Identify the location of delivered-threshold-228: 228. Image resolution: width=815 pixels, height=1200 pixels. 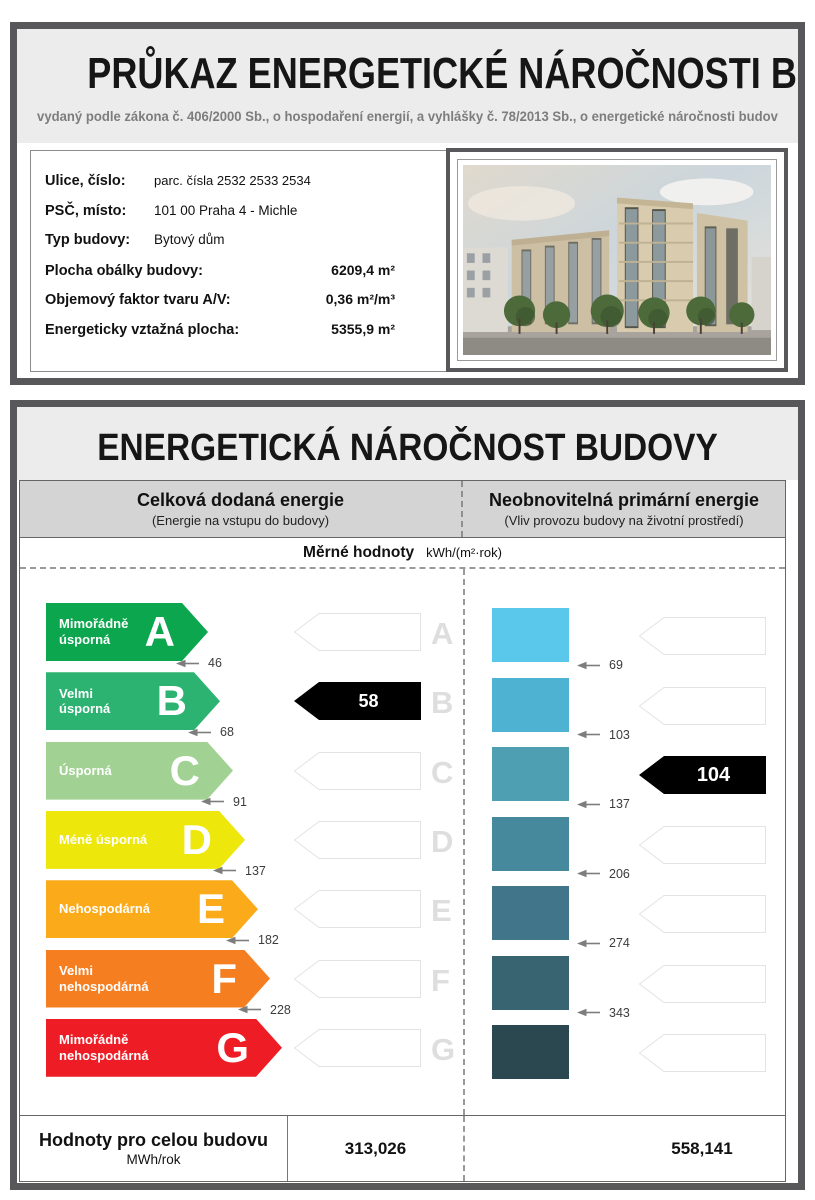
(264, 1010).